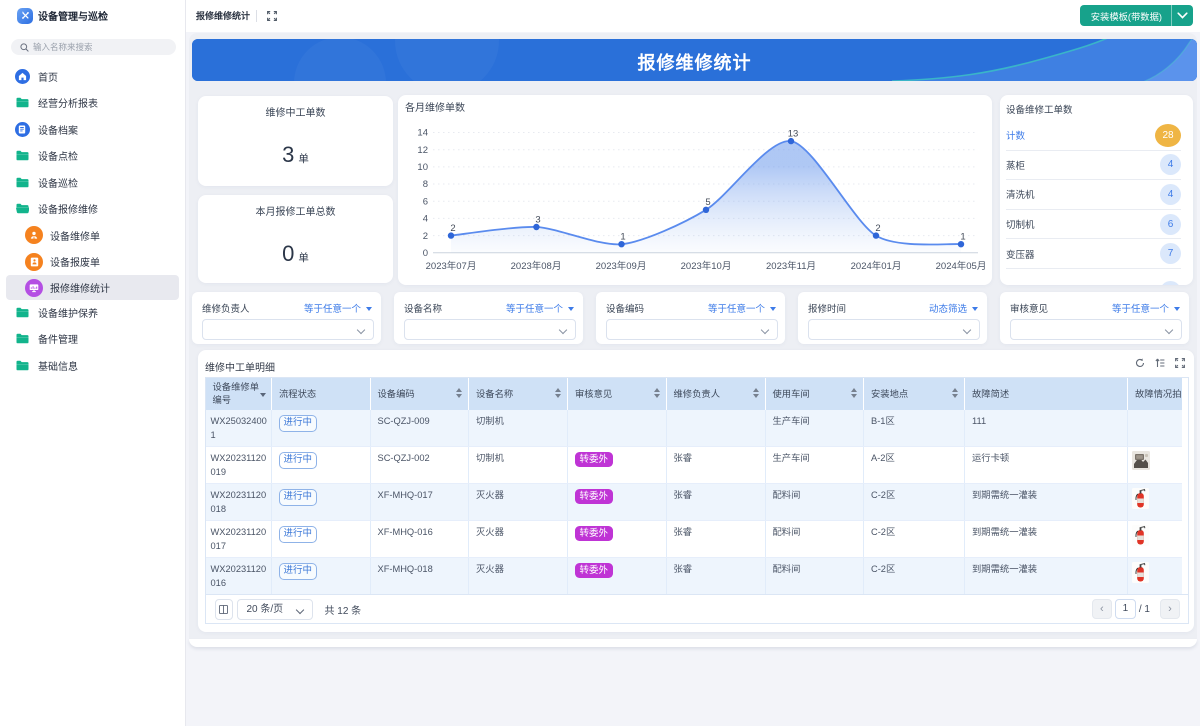 The width and height of the screenshot is (1200, 726). Describe the element at coordinates (425, 253) in the screenshot. I see `svg-text: 0` at that location.